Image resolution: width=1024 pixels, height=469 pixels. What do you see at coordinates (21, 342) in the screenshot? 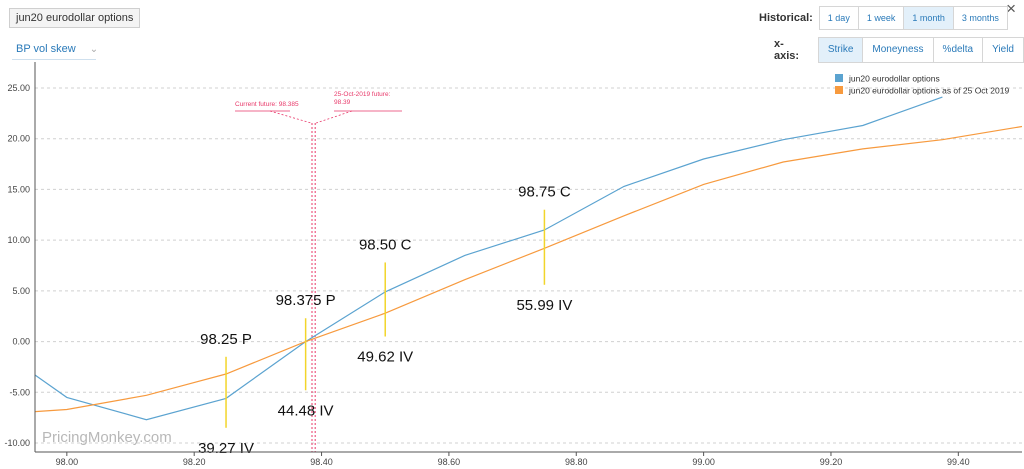
I see `y-tick-label: 0.00` at bounding box center [21, 342].